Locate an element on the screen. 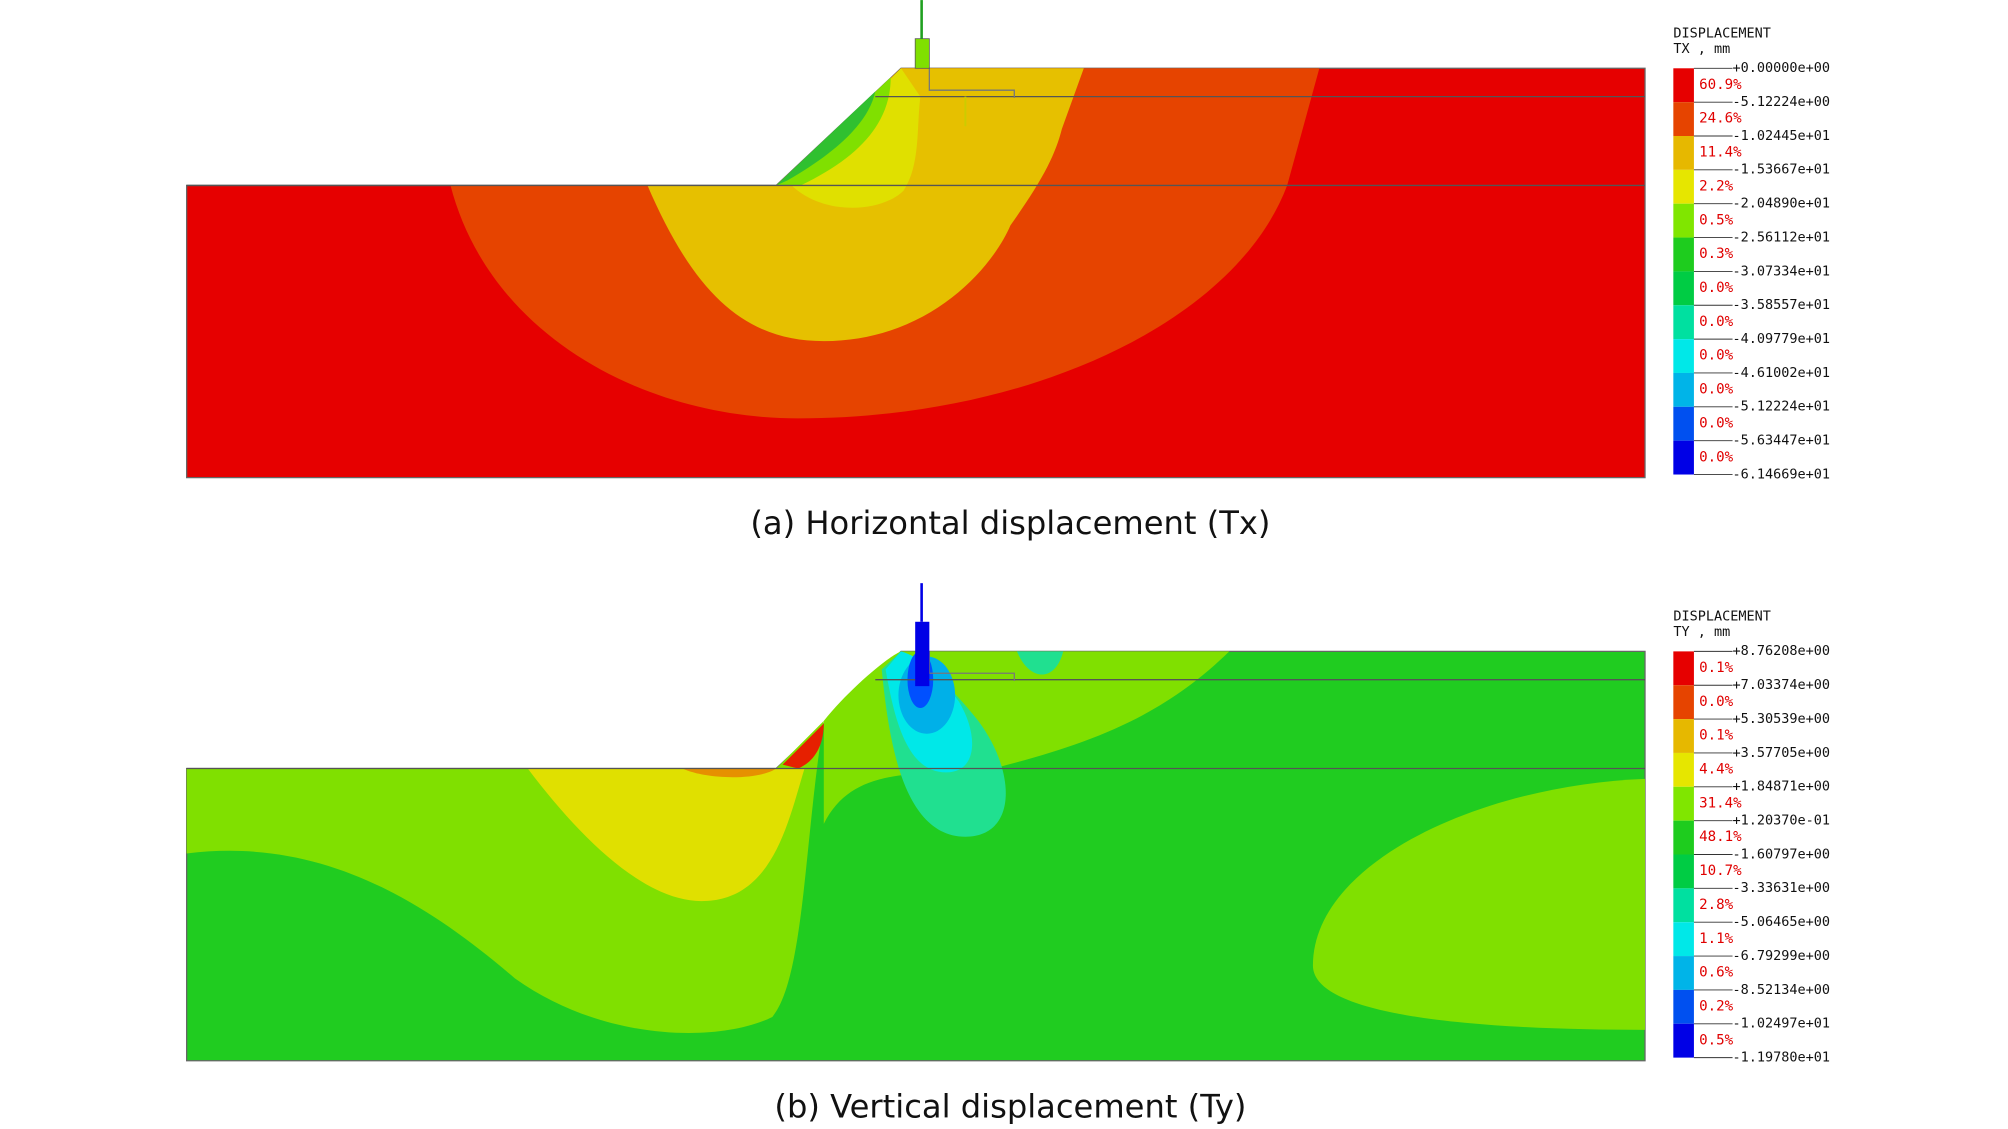 The width and height of the screenshot is (2008, 1129). legend-label: -8.52134e+00 is located at coordinates (1782, 990).